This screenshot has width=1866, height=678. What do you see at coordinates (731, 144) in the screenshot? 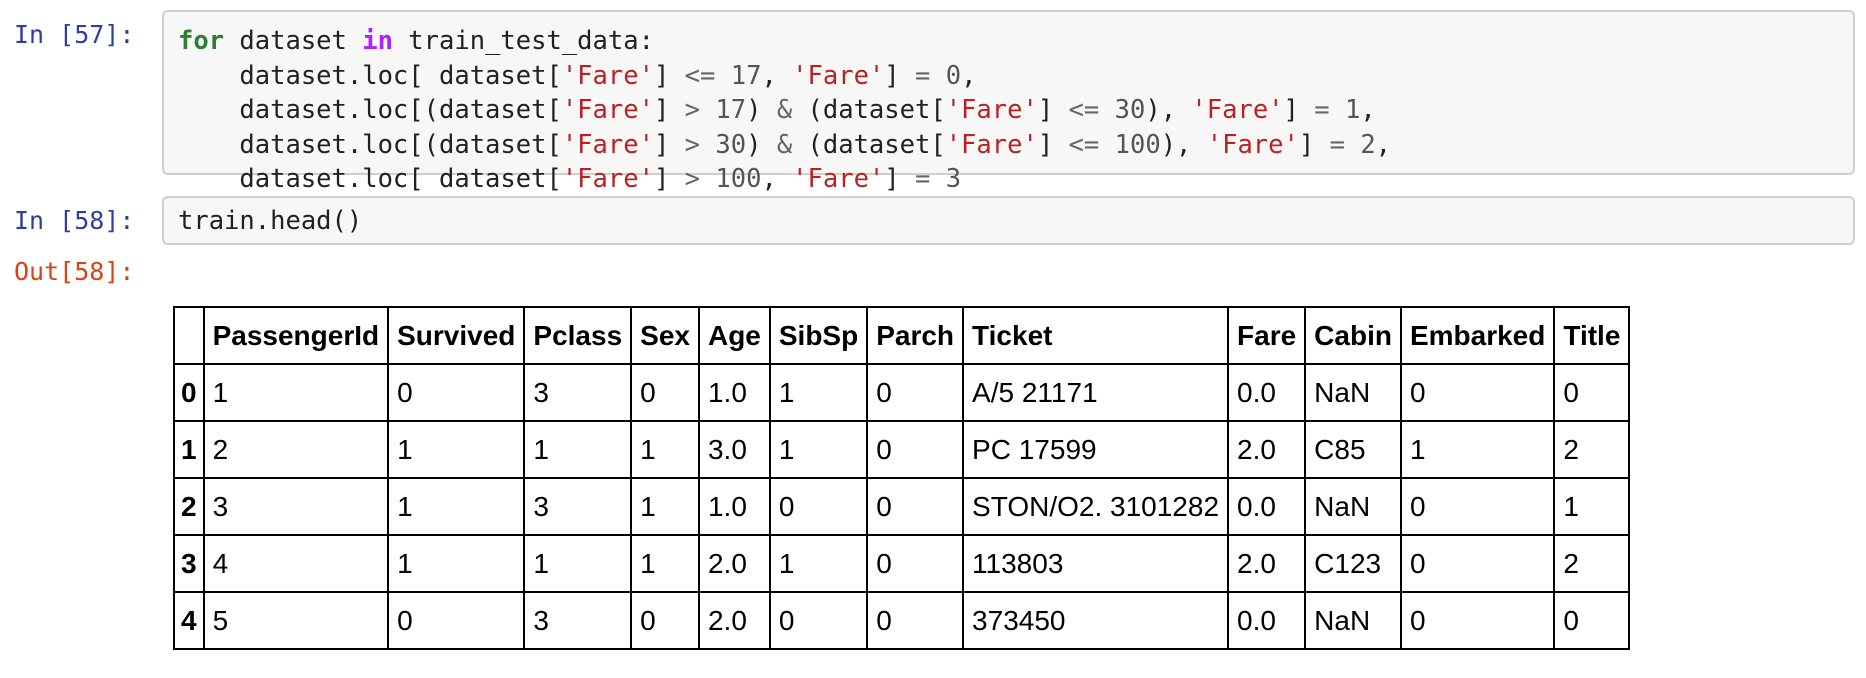
I see `code-token: 30` at bounding box center [731, 144].